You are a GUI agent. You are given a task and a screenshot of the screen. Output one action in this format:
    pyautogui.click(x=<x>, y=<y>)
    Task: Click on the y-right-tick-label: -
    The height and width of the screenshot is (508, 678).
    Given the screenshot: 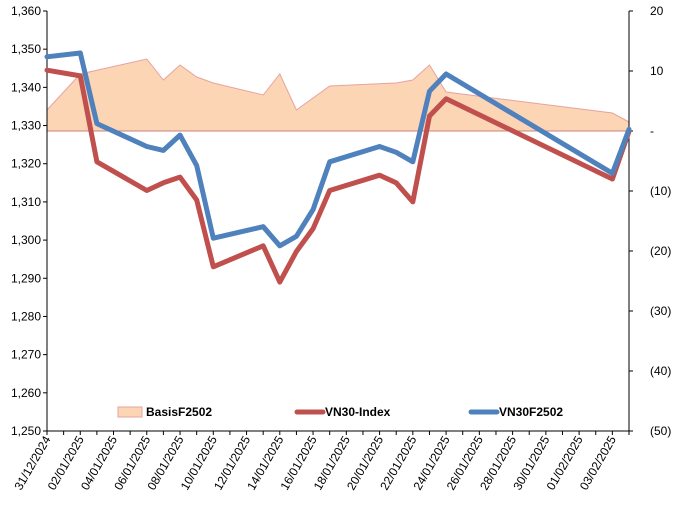 What is the action you would take?
    pyautogui.click(x=652, y=131)
    